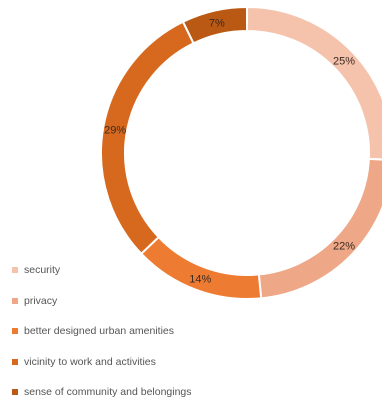 This screenshot has width=382, height=415. What do you see at coordinates (108, 392) in the screenshot?
I see `legend-label: sense of community and belongings` at bounding box center [108, 392].